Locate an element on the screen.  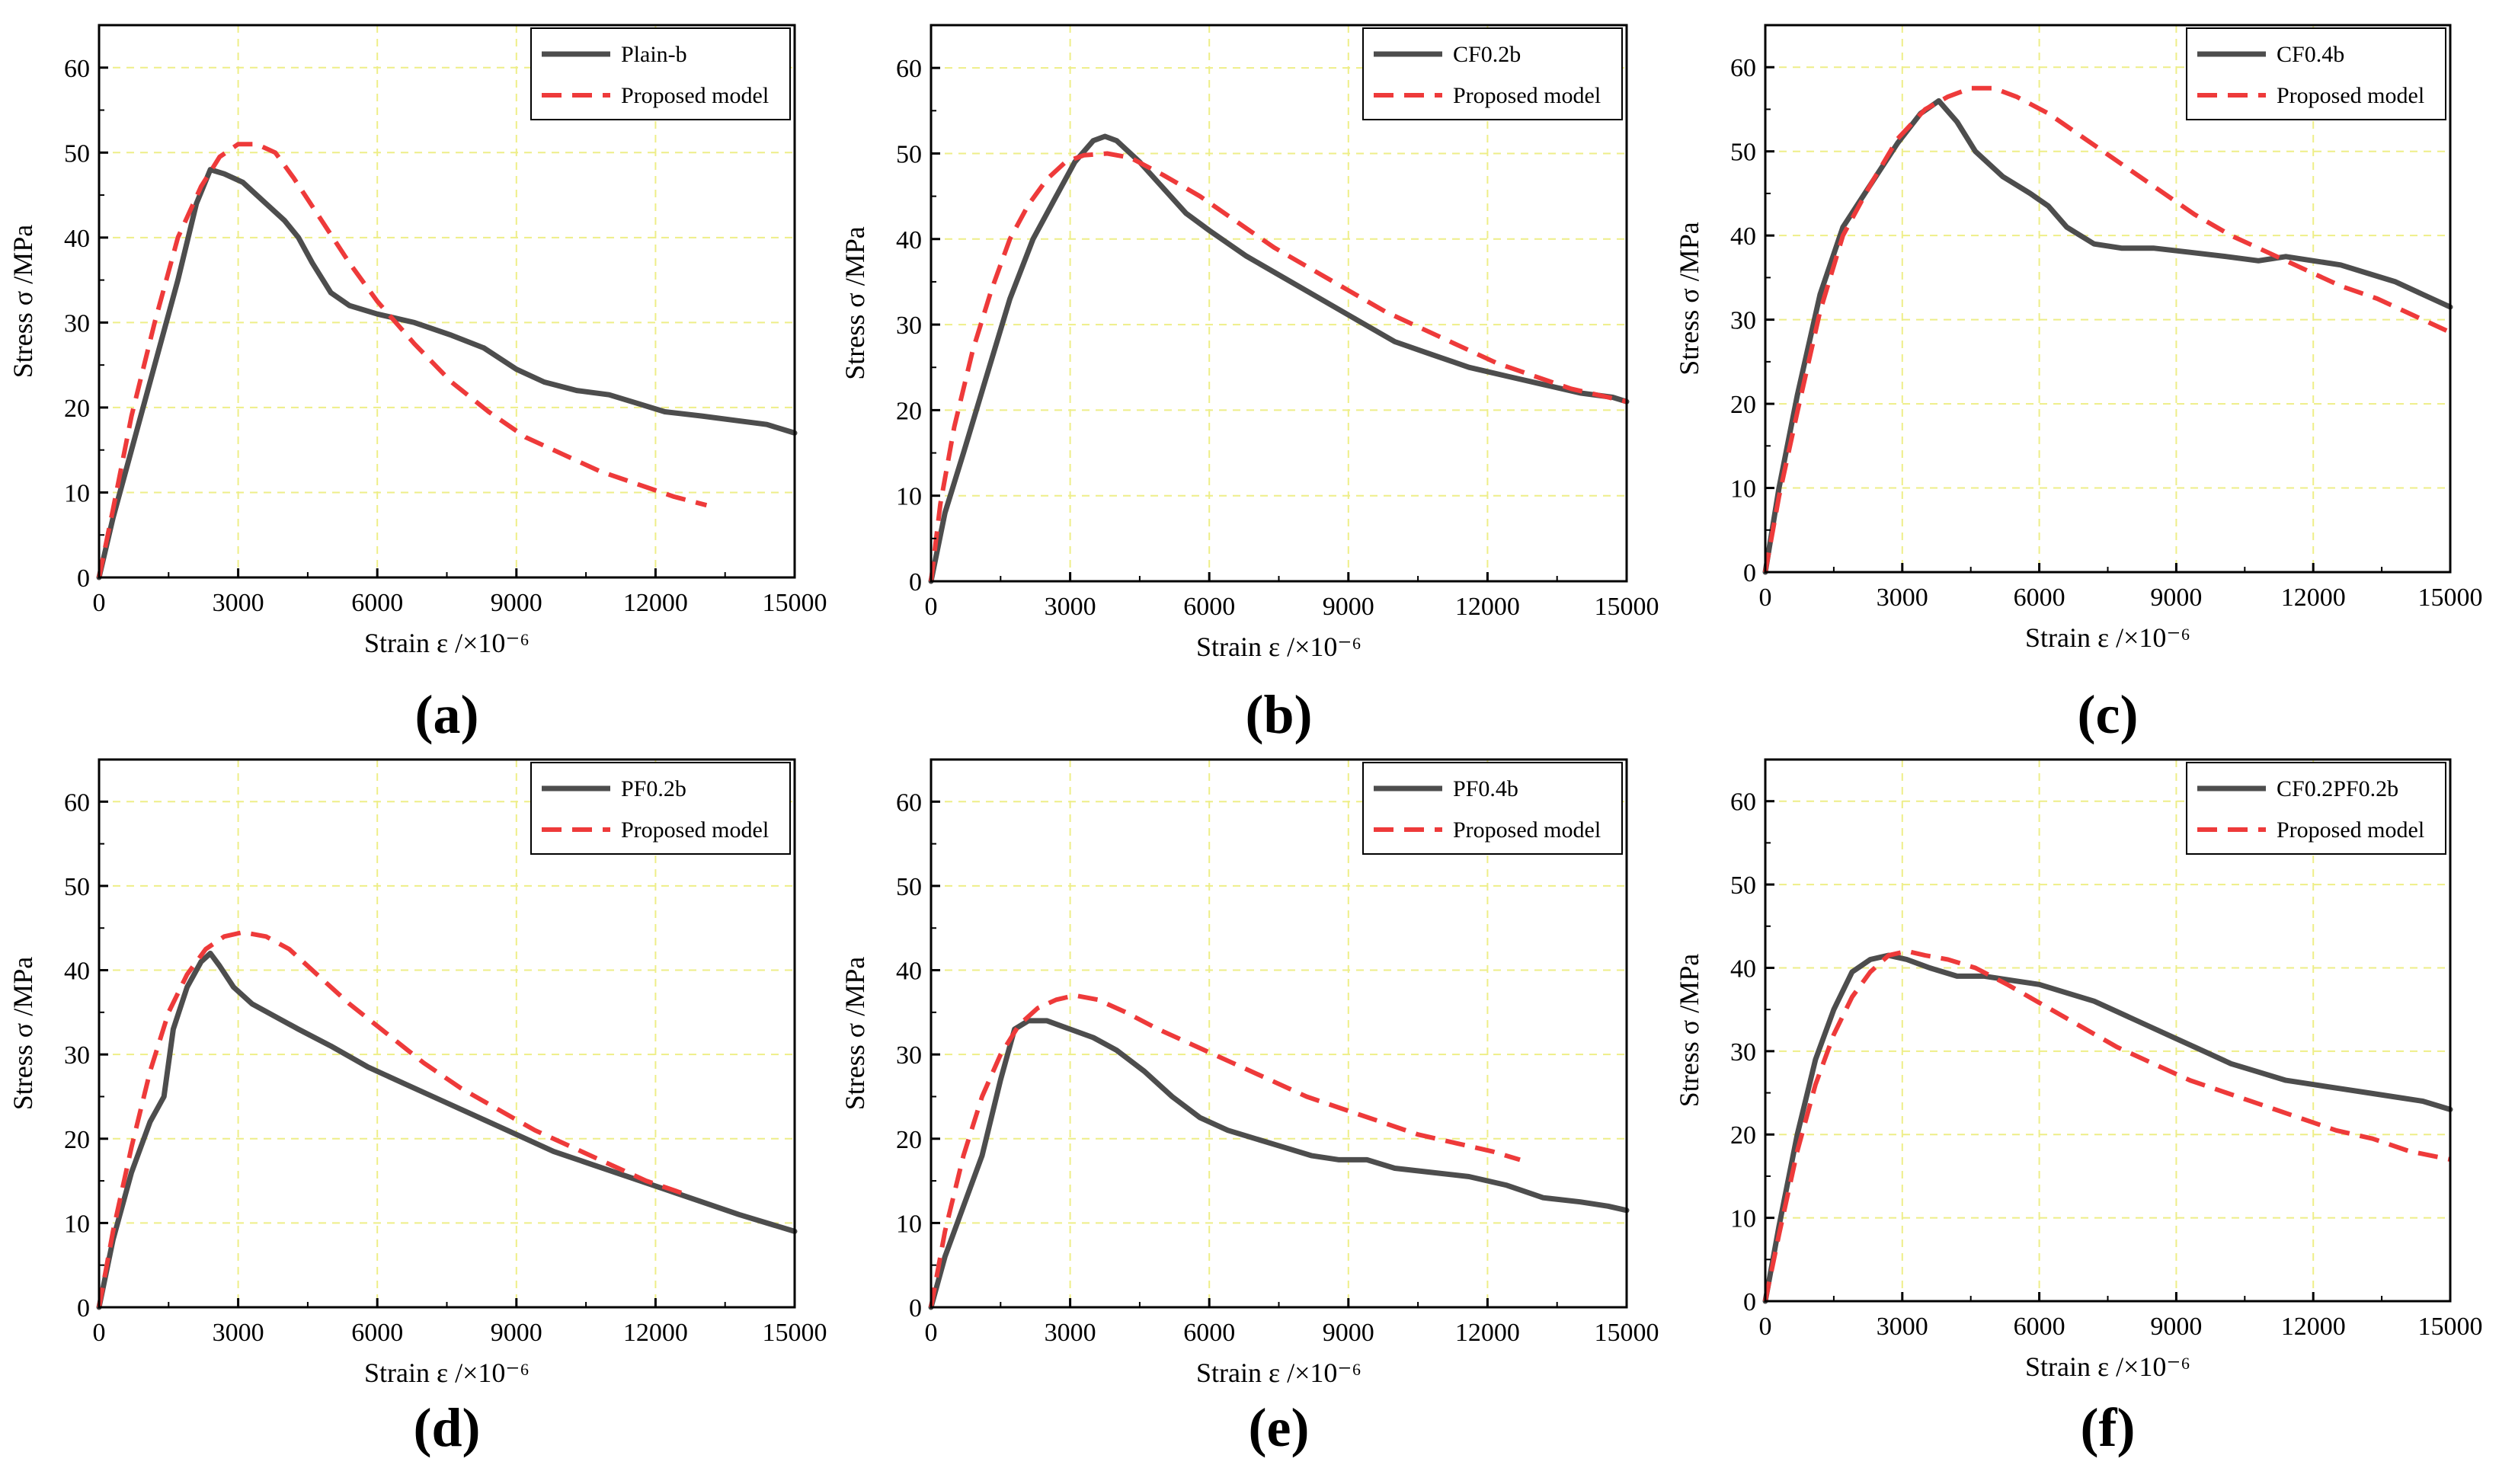
legend-label: CF0.4b is located at coordinates (2310, 54).